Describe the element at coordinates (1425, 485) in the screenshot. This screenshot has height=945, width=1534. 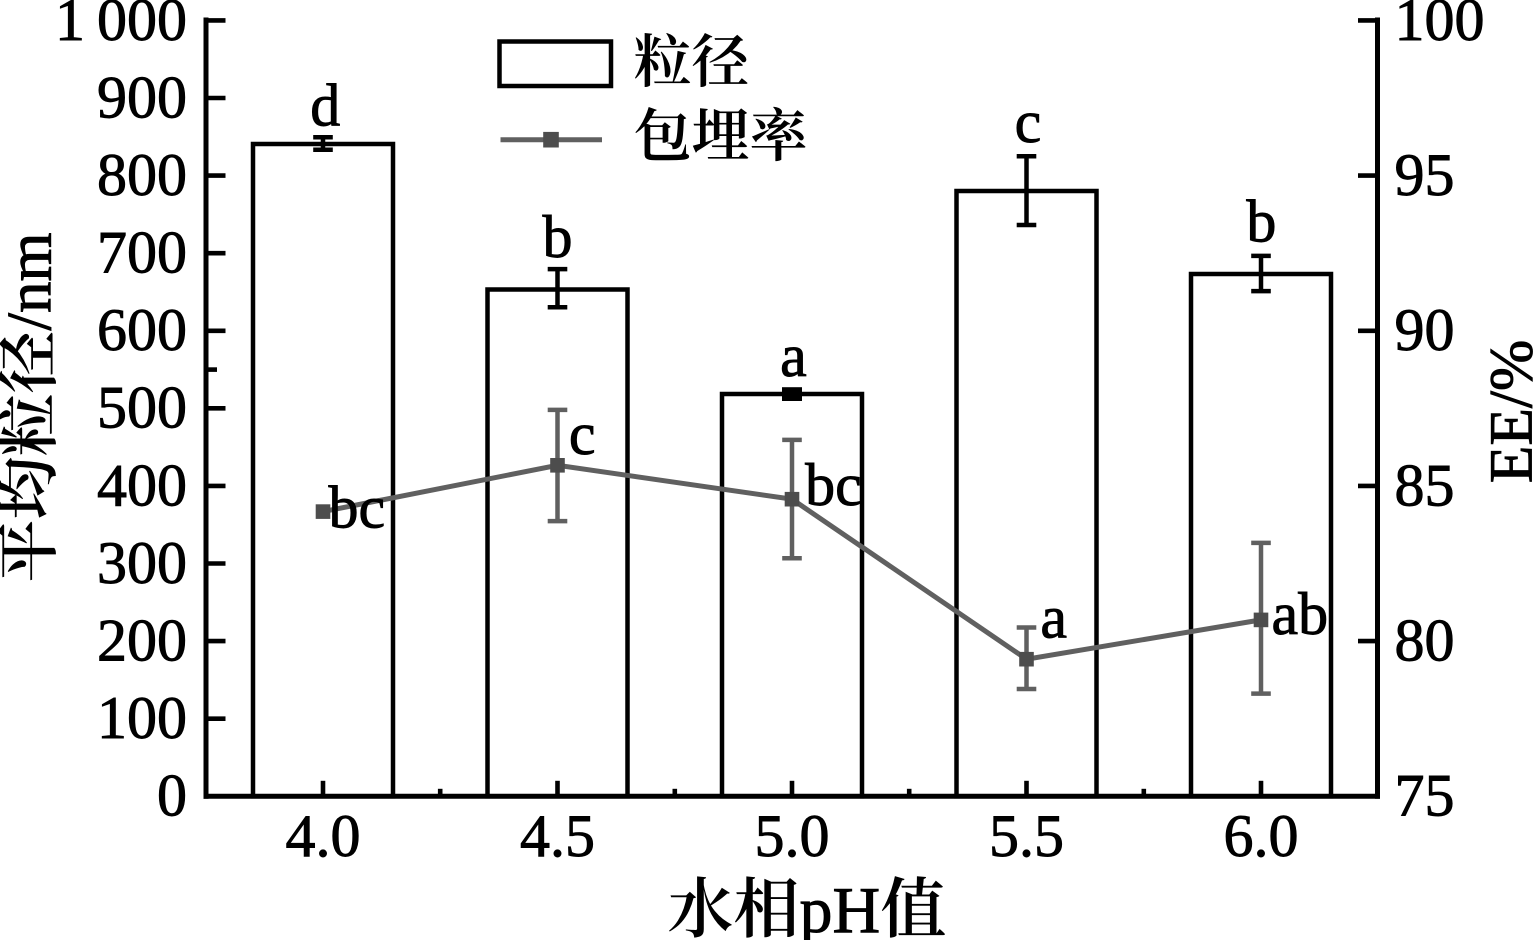
I see `svg-text: 85` at that location.